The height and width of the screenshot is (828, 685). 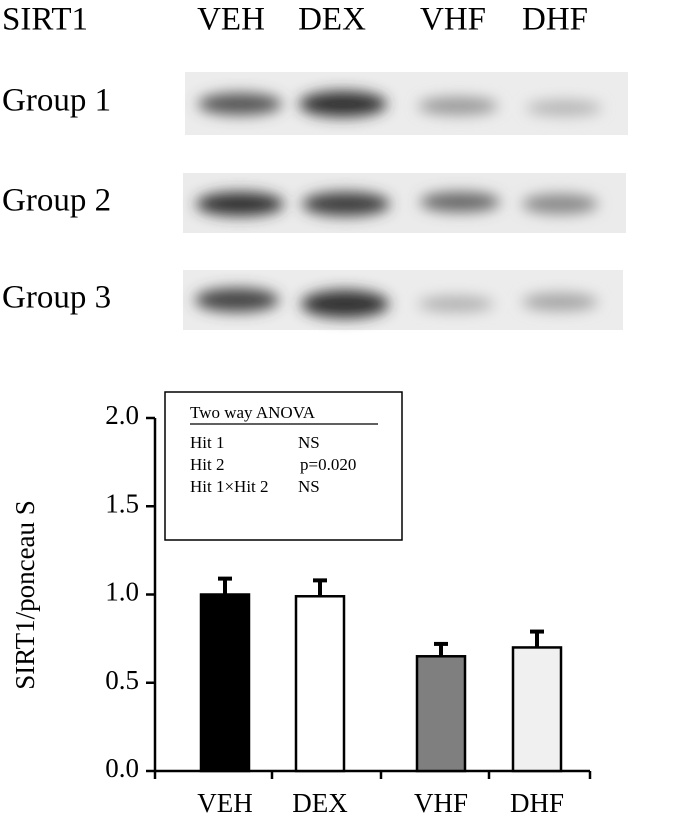 I want to click on group-label: Group 1, so click(x=56, y=101).